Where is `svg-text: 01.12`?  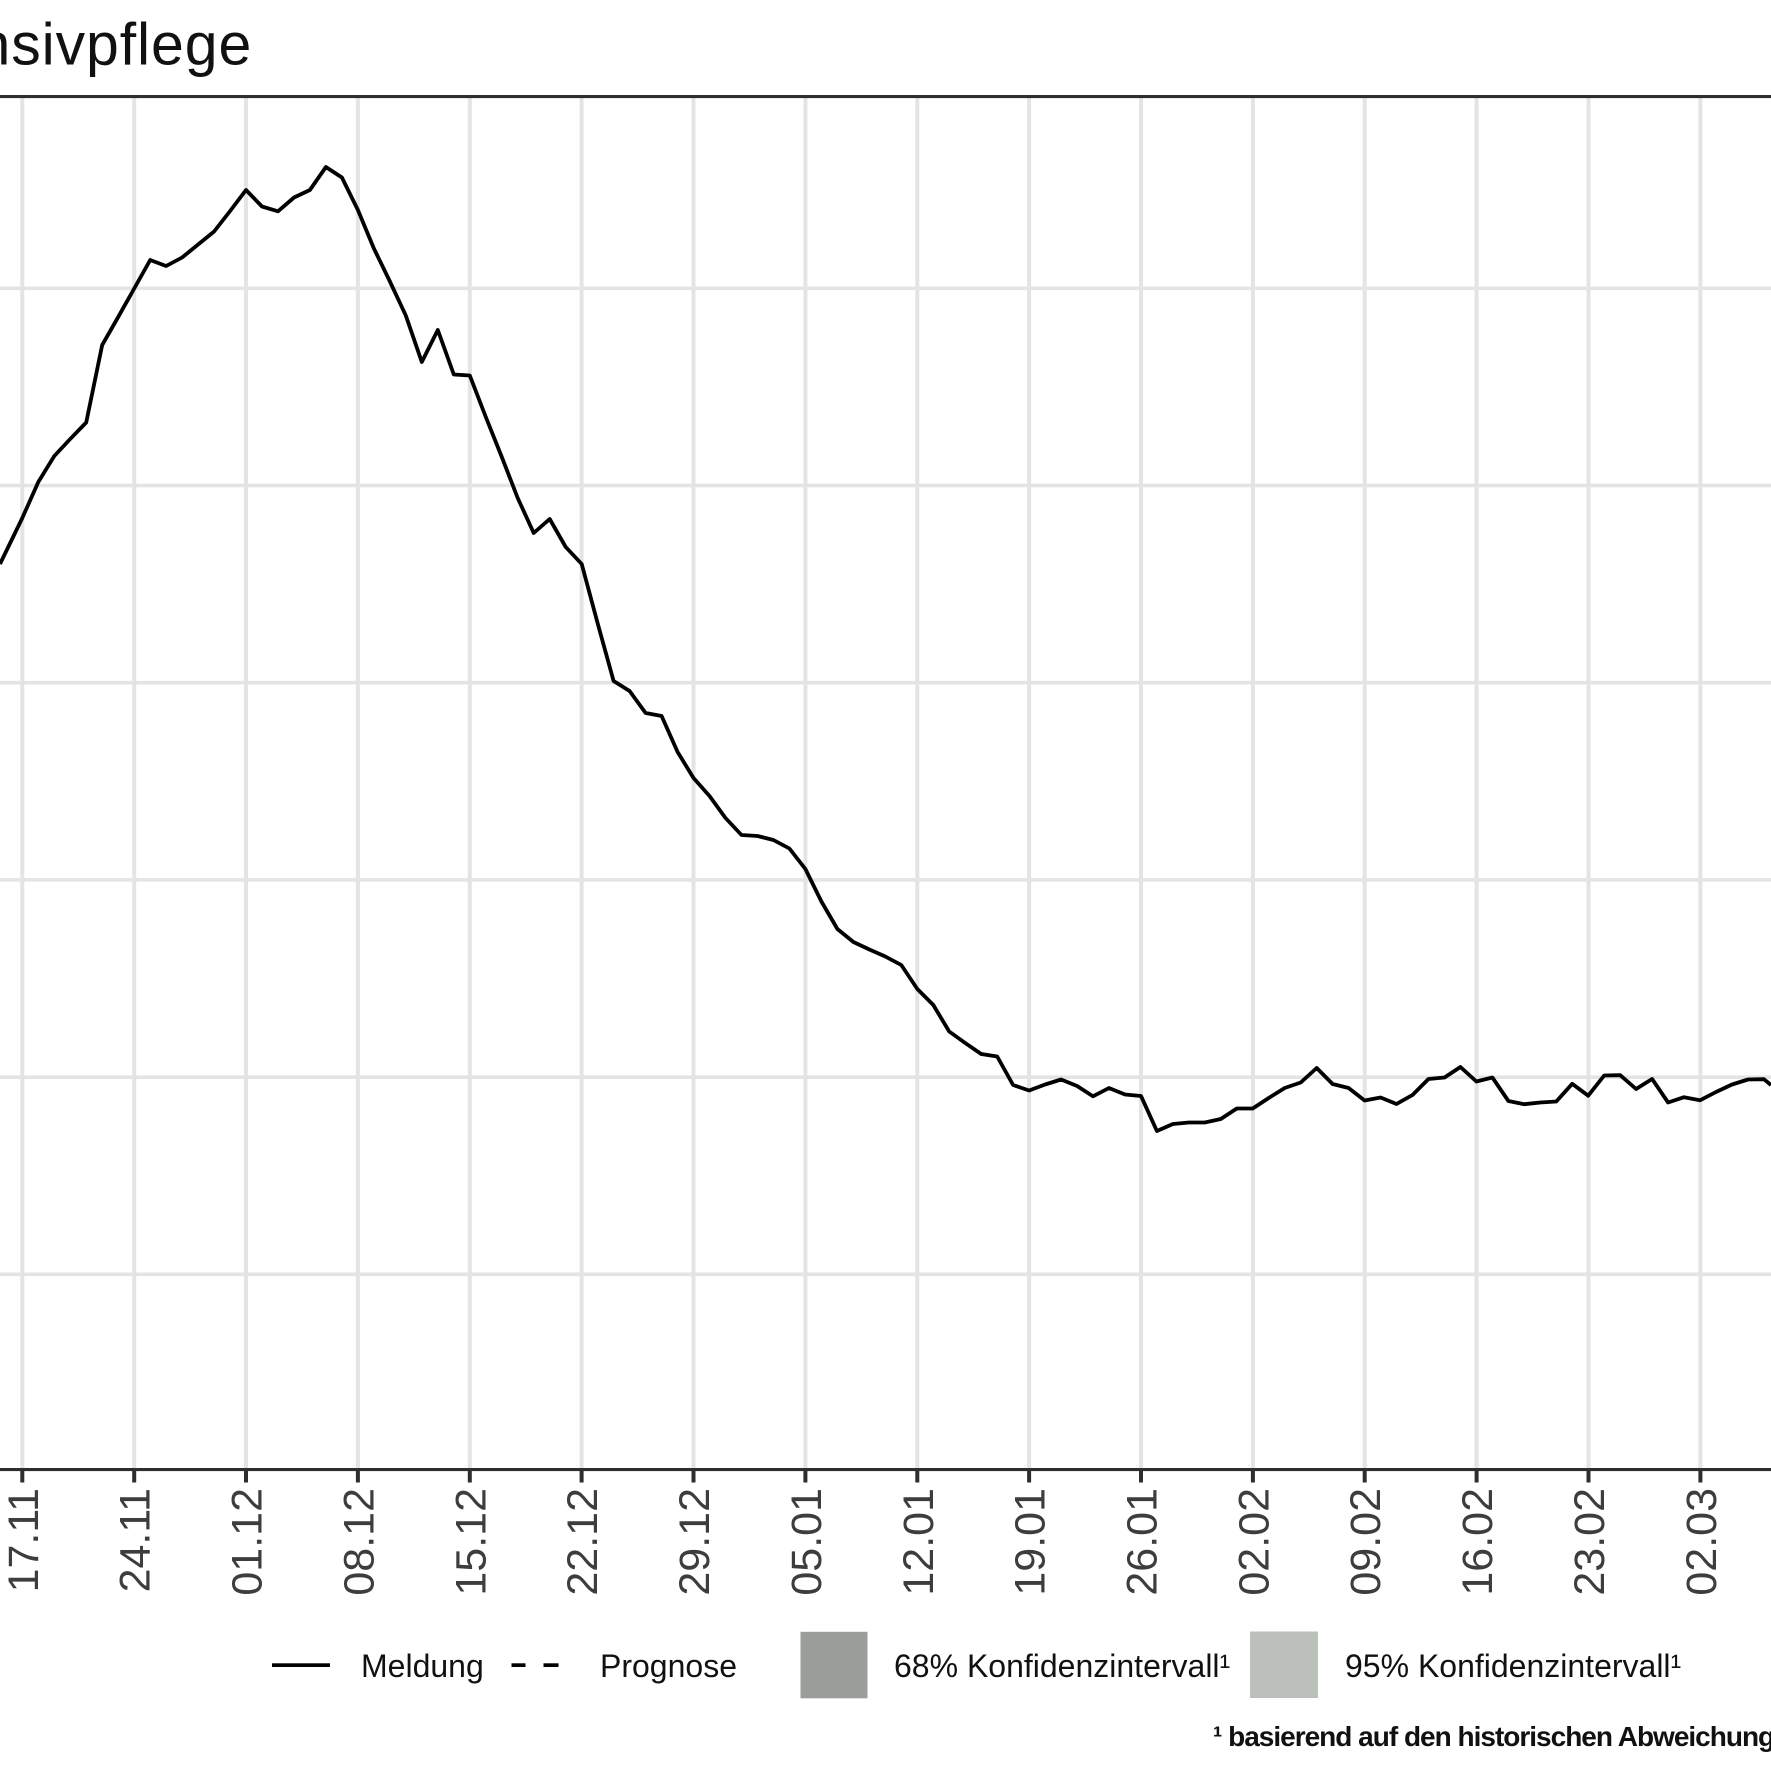 svg-text: 01.12 is located at coordinates (248, 1542).